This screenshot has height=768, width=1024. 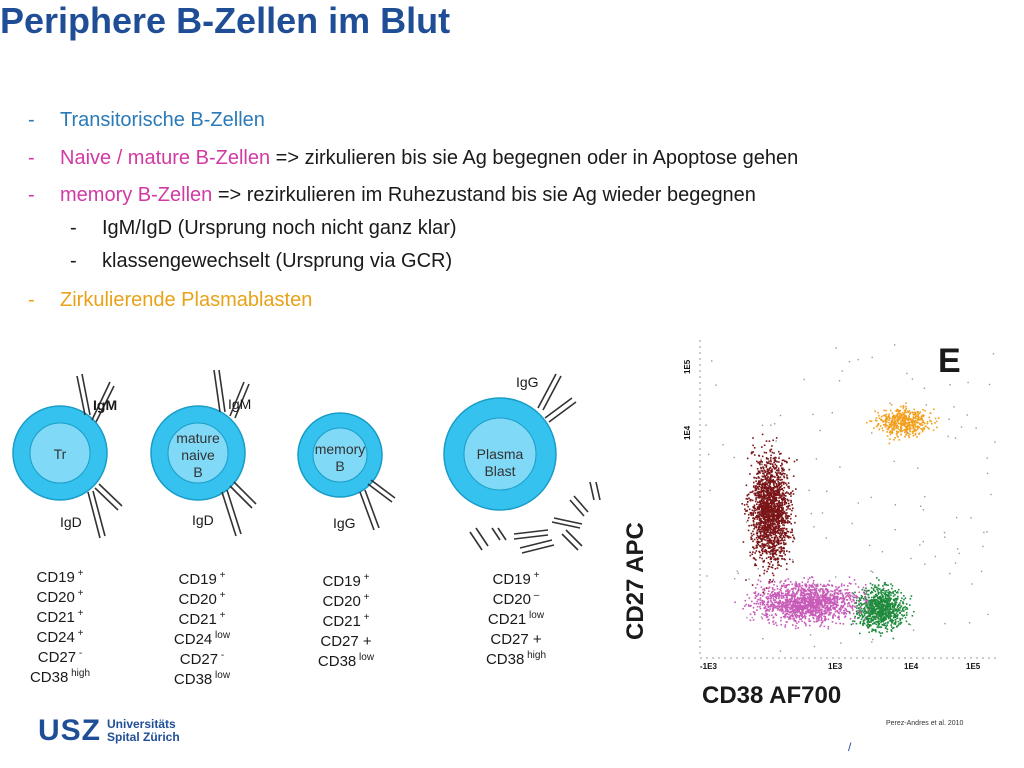 What do you see at coordinates (60, 658) in the screenshot?
I see `marker-line: CD27 -` at bounding box center [60, 658].